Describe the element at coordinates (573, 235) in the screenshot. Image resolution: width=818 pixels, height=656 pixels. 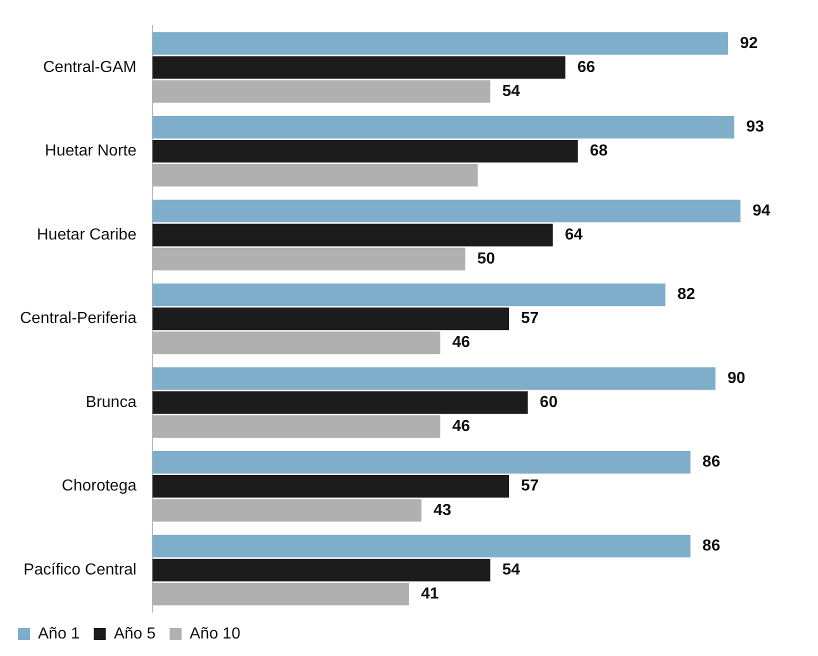
I see `data-label: 64` at that location.